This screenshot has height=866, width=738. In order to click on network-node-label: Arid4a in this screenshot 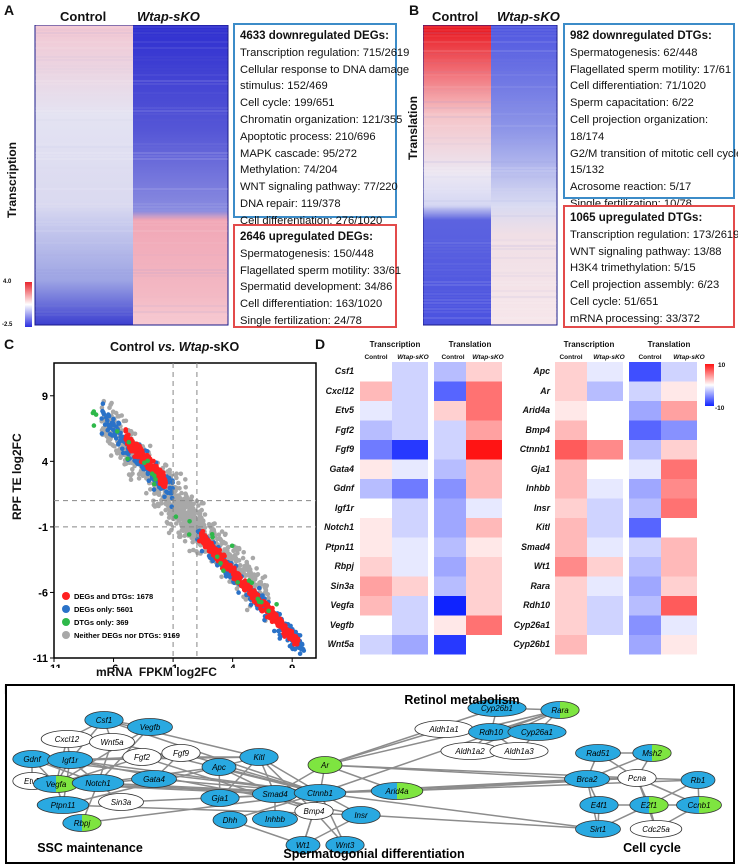, I will do `click(396, 791)`.